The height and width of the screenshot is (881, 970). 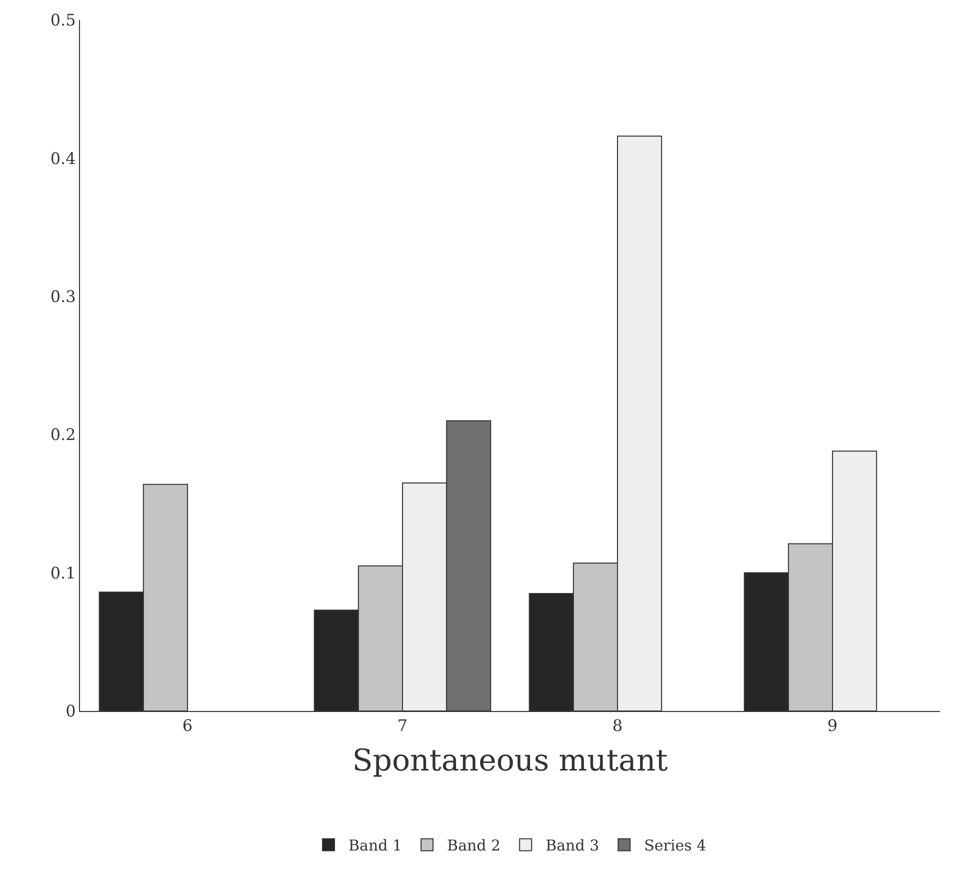 What do you see at coordinates (63, 20) in the screenshot?
I see `y-tick-label: 0.5` at bounding box center [63, 20].